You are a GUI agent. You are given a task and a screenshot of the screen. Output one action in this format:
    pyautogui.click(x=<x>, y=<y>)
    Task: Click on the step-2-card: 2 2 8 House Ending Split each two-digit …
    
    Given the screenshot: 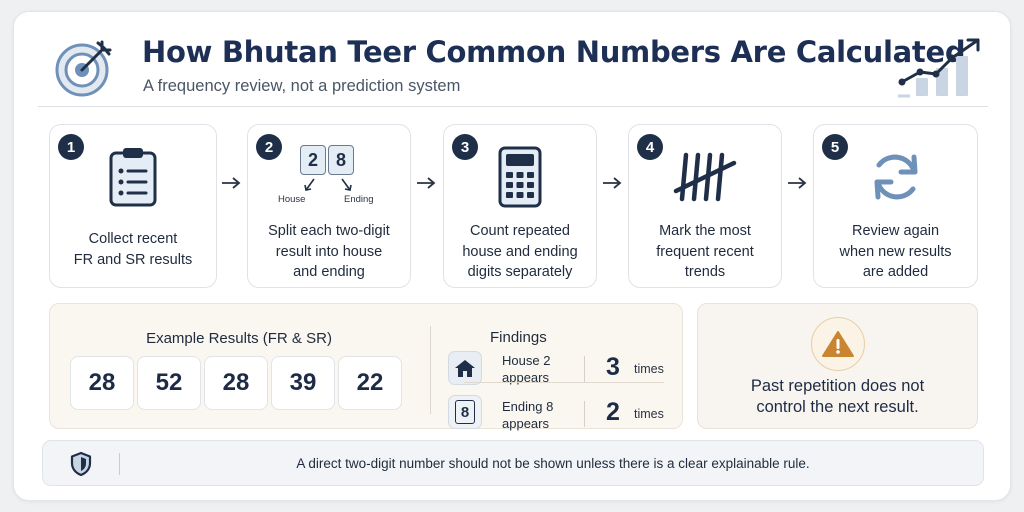 What is the action you would take?
    pyautogui.click(x=329, y=206)
    